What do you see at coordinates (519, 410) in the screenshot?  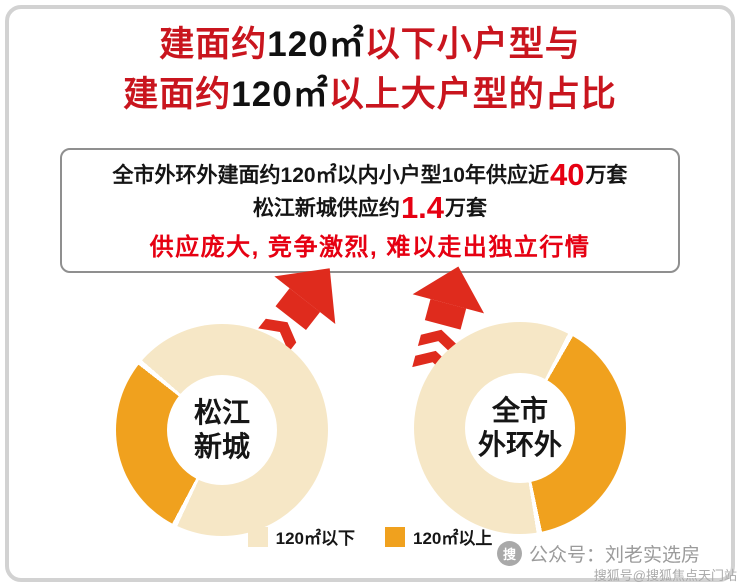 I see `donut-label-line: 全市` at bounding box center [519, 410].